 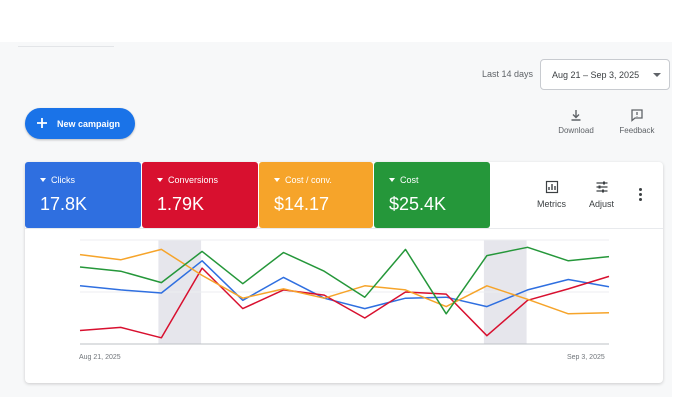 I want to click on top-divider, so click(x=66, y=46).